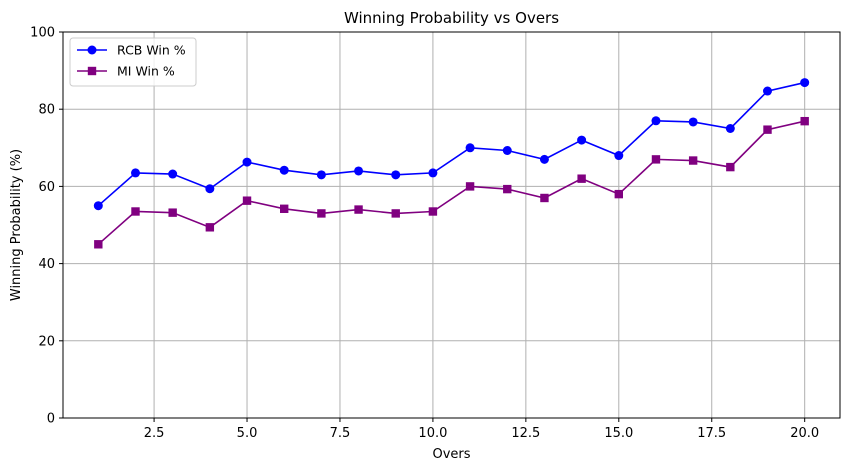 The width and height of the screenshot is (850, 470). What do you see at coordinates (340, 433) in the screenshot?
I see `x-tick-label: 7.5` at bounding box center [340, 433].